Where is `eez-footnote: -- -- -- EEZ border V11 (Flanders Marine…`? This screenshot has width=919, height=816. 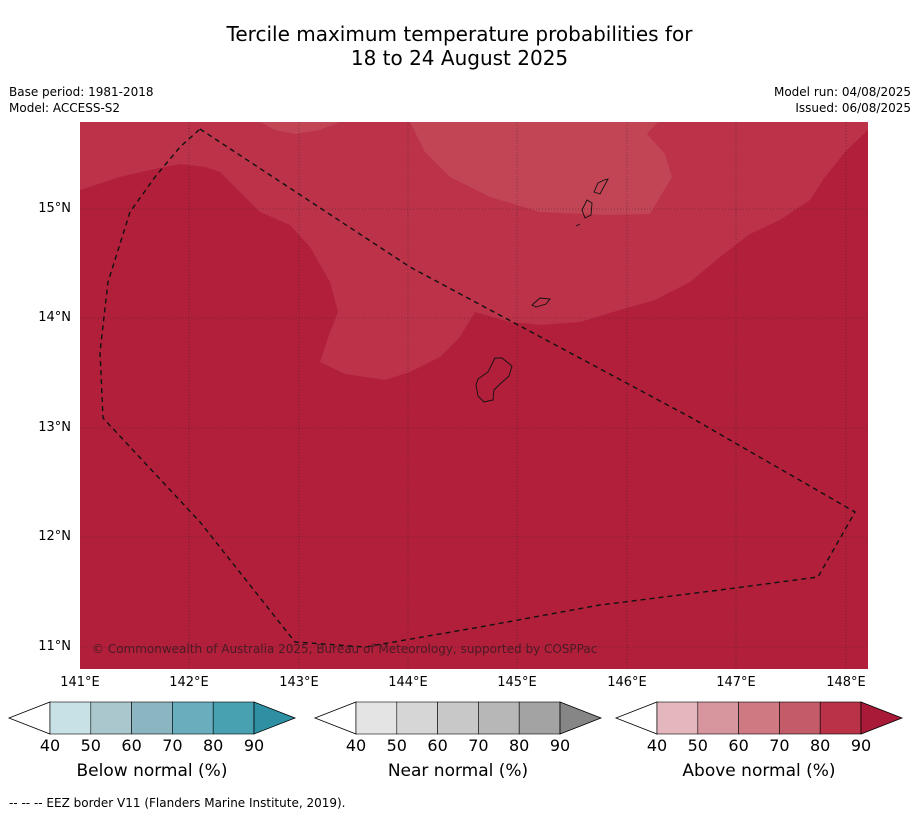 eez-footnote: -- -- -- EEZ border V11 (Flanders Marine… is located at coordinates (177, 803).